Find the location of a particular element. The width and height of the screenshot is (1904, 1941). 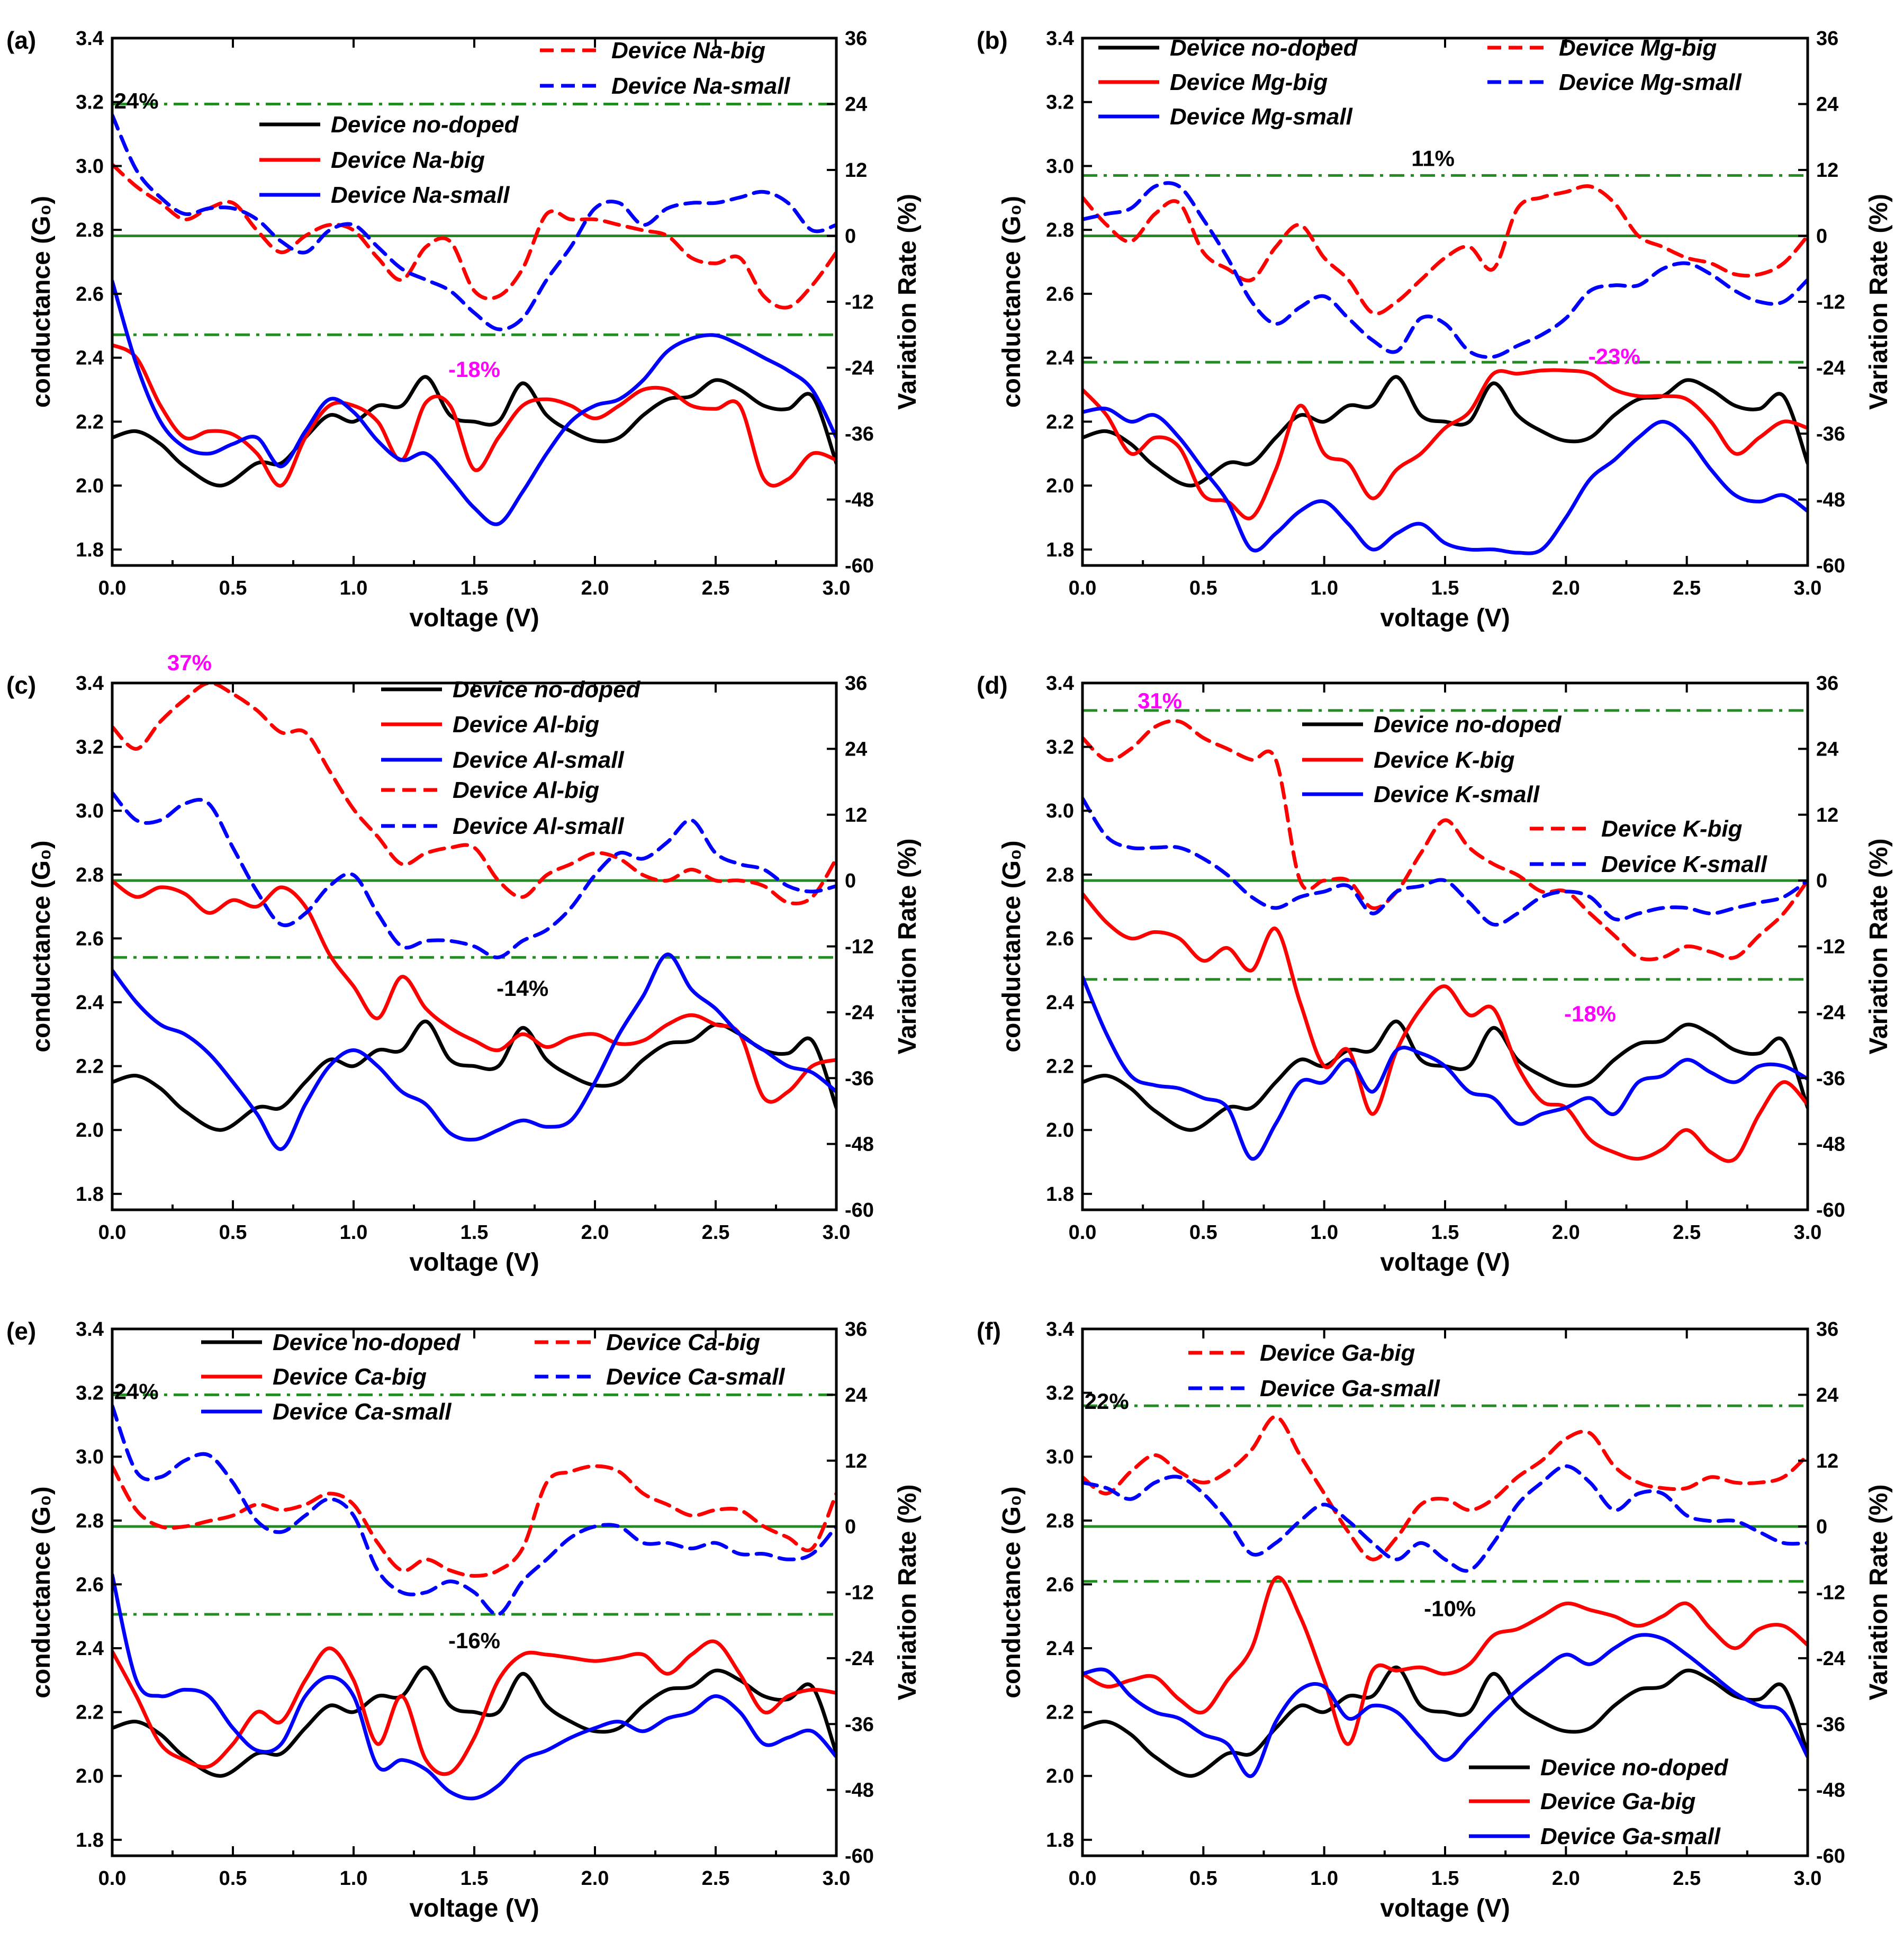

y2-tick-label: 0 is located at coordinates (1821, 237).